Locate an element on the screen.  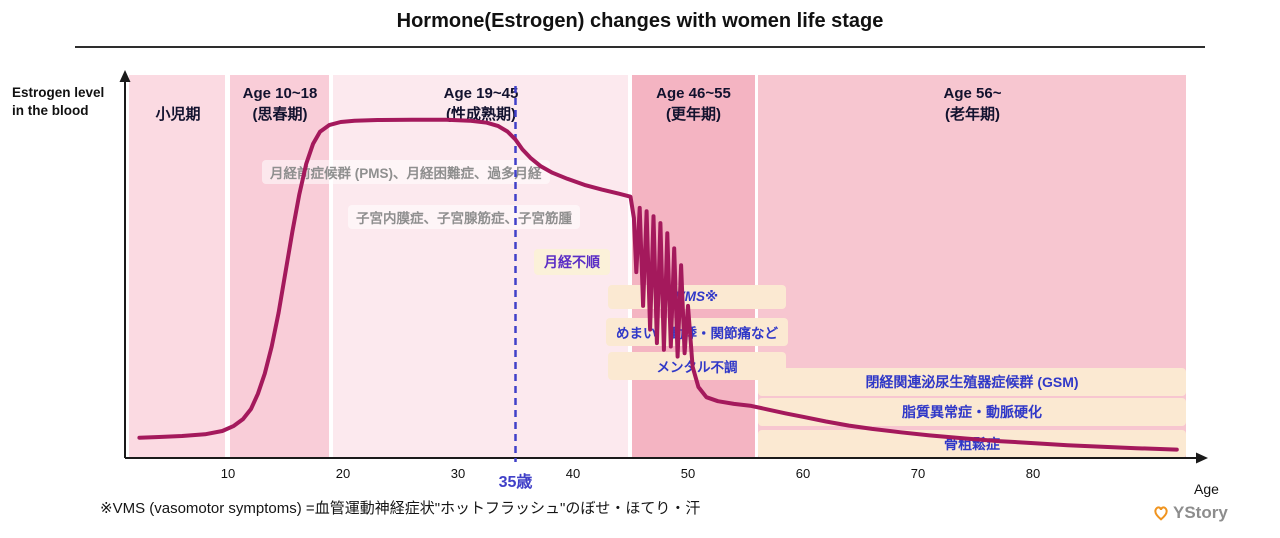
stage-band-menopause is located at coordinates (693, 266).